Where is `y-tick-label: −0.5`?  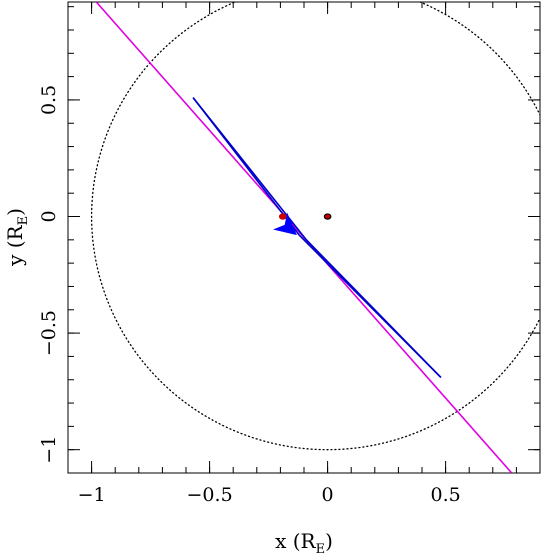
y-tick-label: −0.5 is located at coordinates (49, 333).